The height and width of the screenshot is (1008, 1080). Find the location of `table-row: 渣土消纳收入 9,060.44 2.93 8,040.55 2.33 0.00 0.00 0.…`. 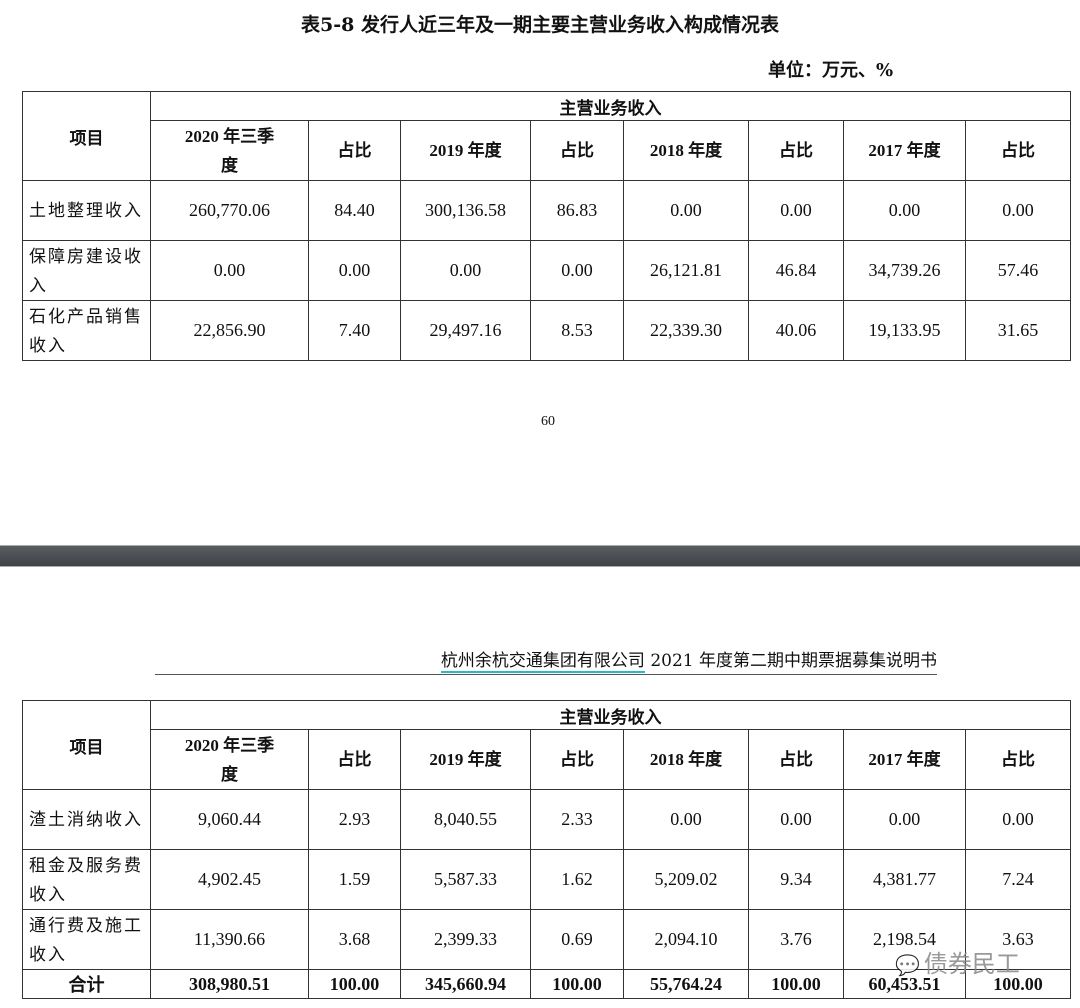

table-row: 渣土消纳收入 9,060.44 2.93 8,040.55 2.33 0.00 0.00 0.… is located at coordinates (546, 819).